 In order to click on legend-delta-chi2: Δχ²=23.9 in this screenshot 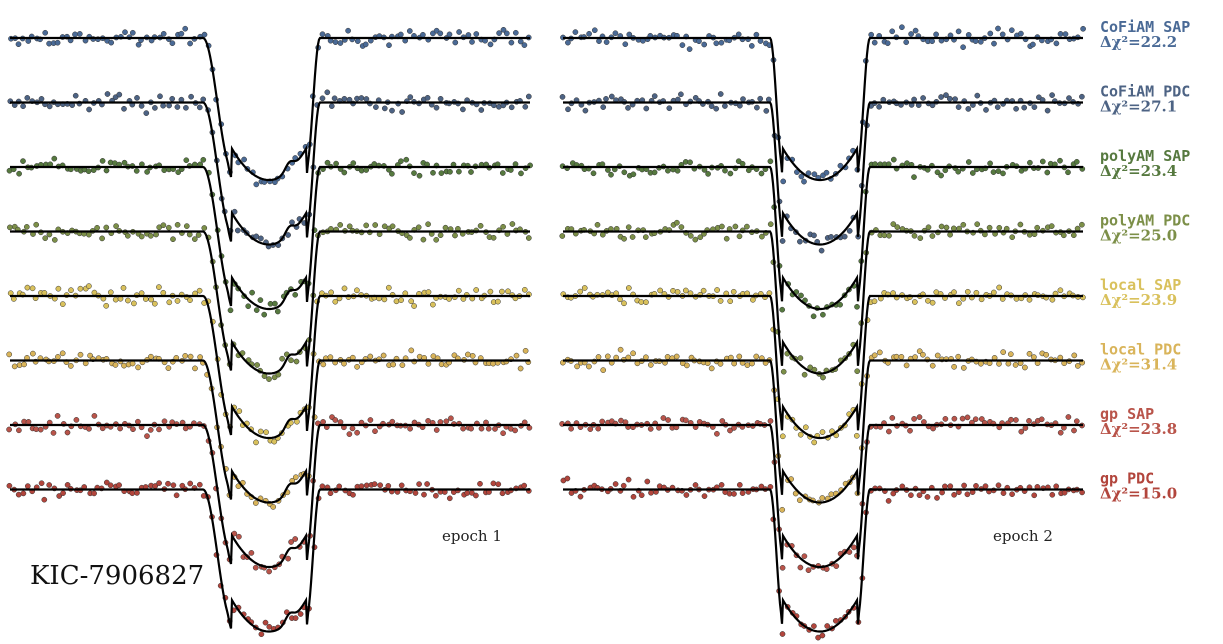, I will do `click(1138, 300)`.